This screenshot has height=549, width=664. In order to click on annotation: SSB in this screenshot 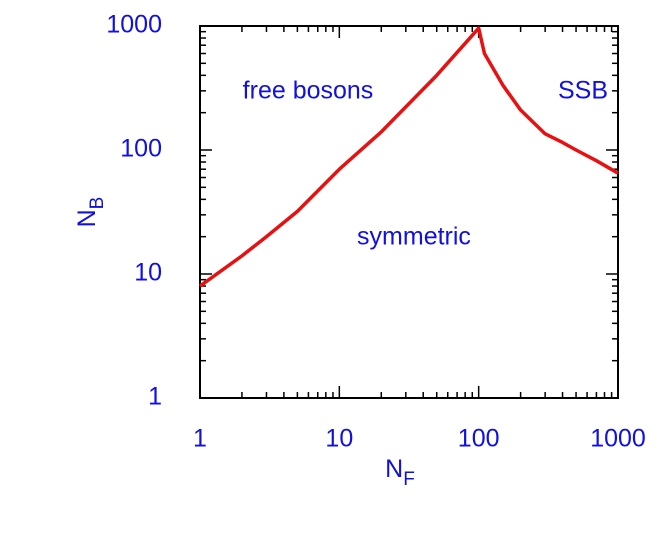, I will do `click(583, 91)`.